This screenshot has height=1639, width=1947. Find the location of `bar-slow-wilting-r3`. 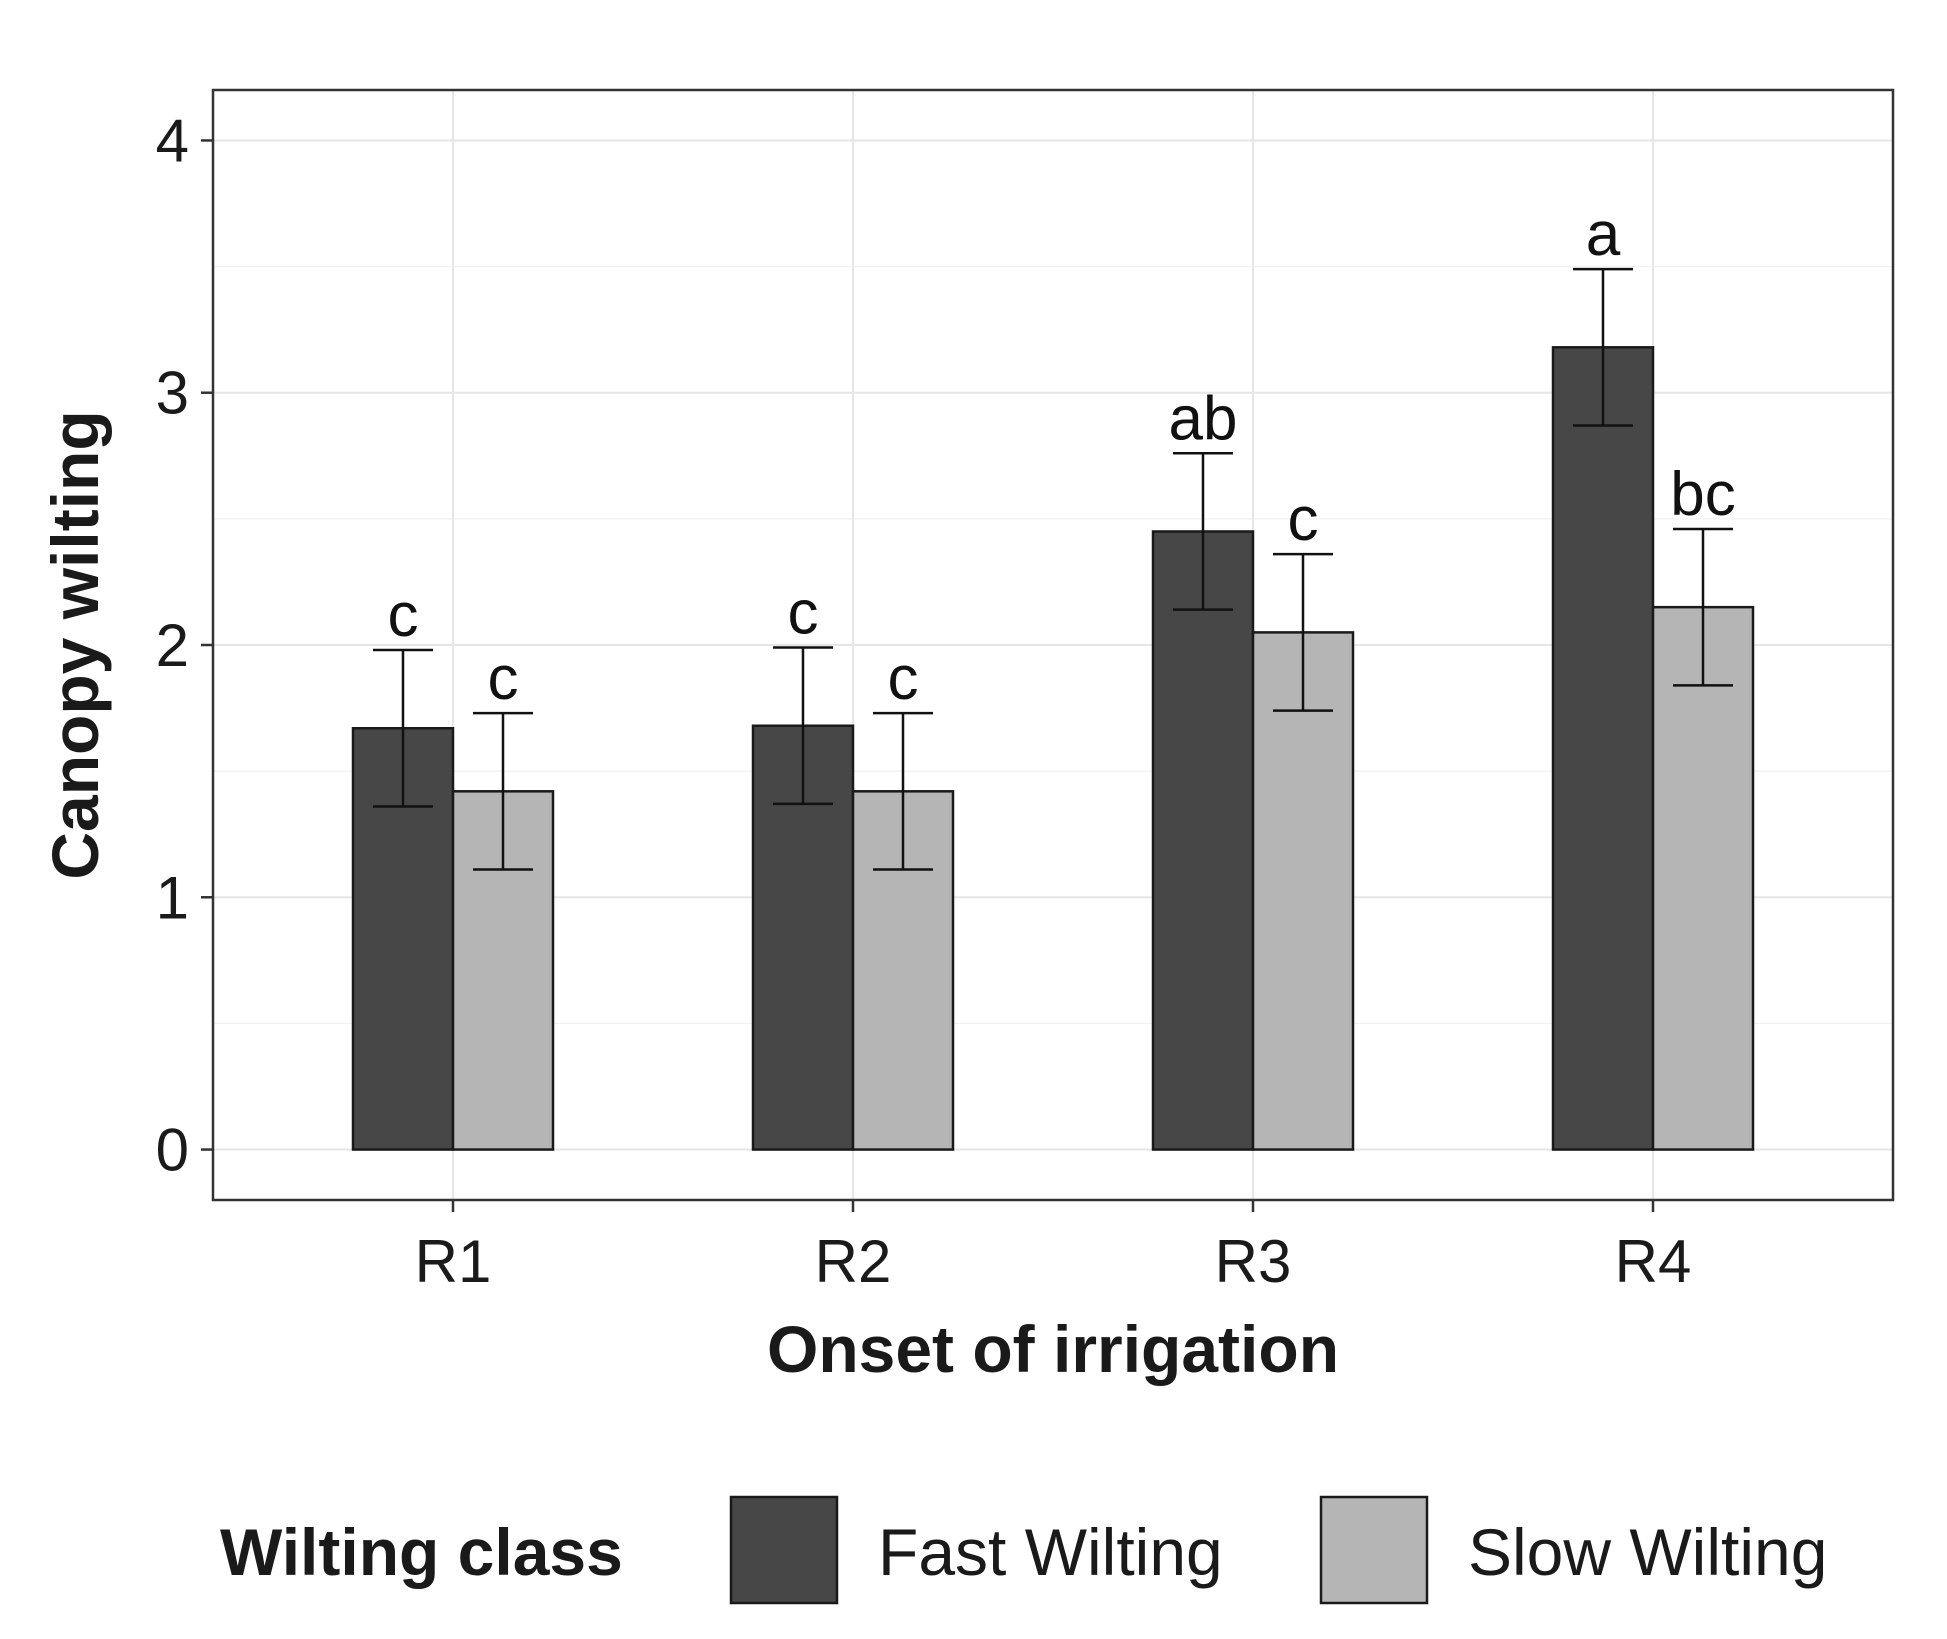

bar-slow-wilting-r3 is located at coordinates (1303, 891).